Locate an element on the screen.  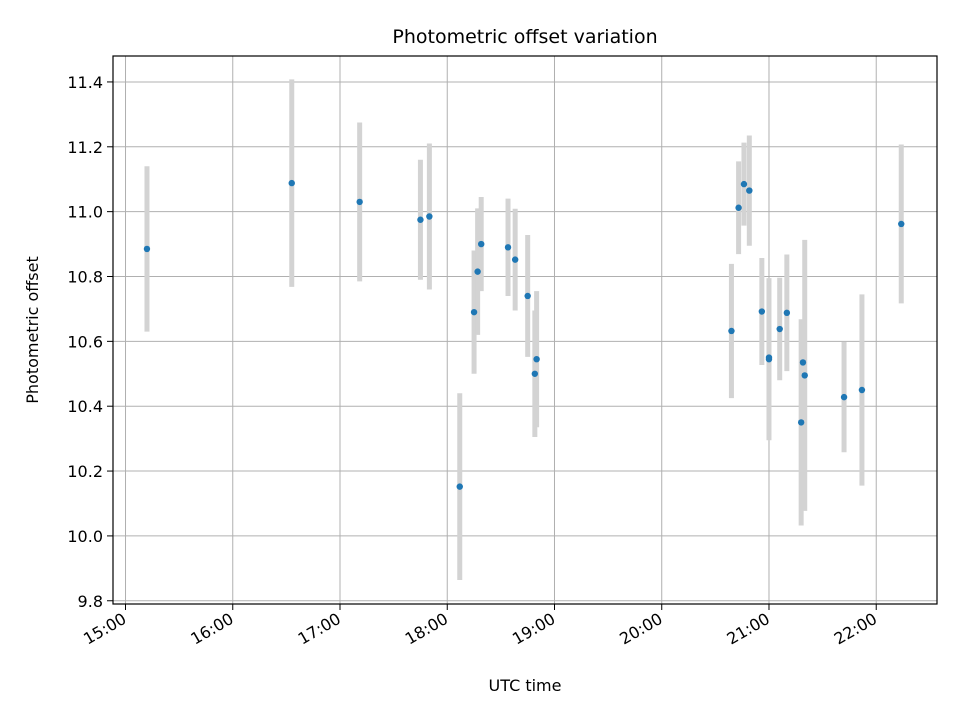
y-tick-label: 10.4 is located at coordinates (85, 406).